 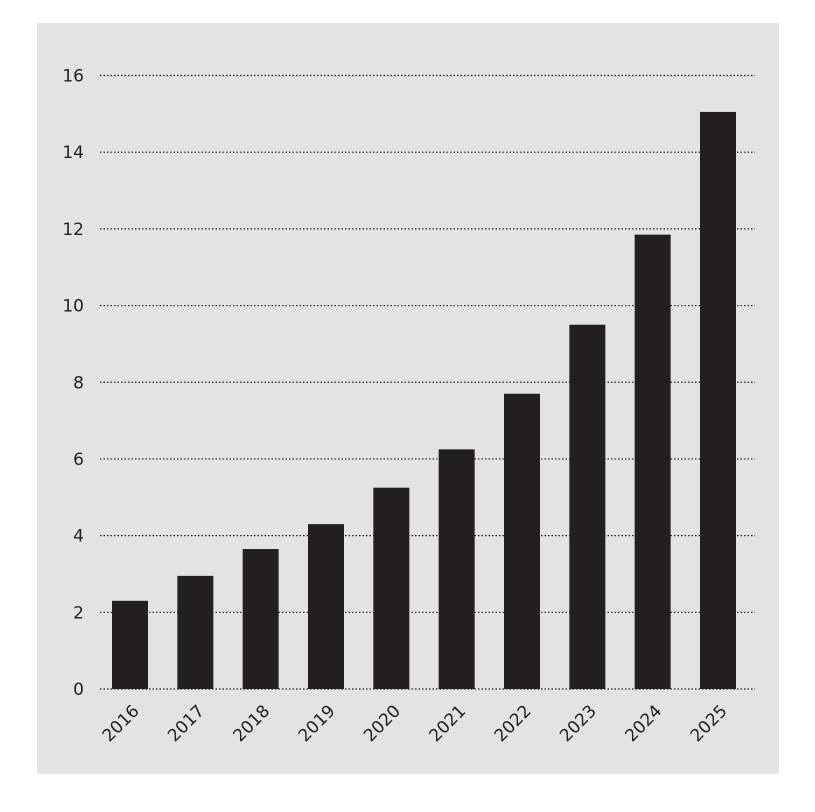 What do you see at coordinates (718, 400) in the screenshot?
I see `bar-2025` at bounding box center [718, 400].